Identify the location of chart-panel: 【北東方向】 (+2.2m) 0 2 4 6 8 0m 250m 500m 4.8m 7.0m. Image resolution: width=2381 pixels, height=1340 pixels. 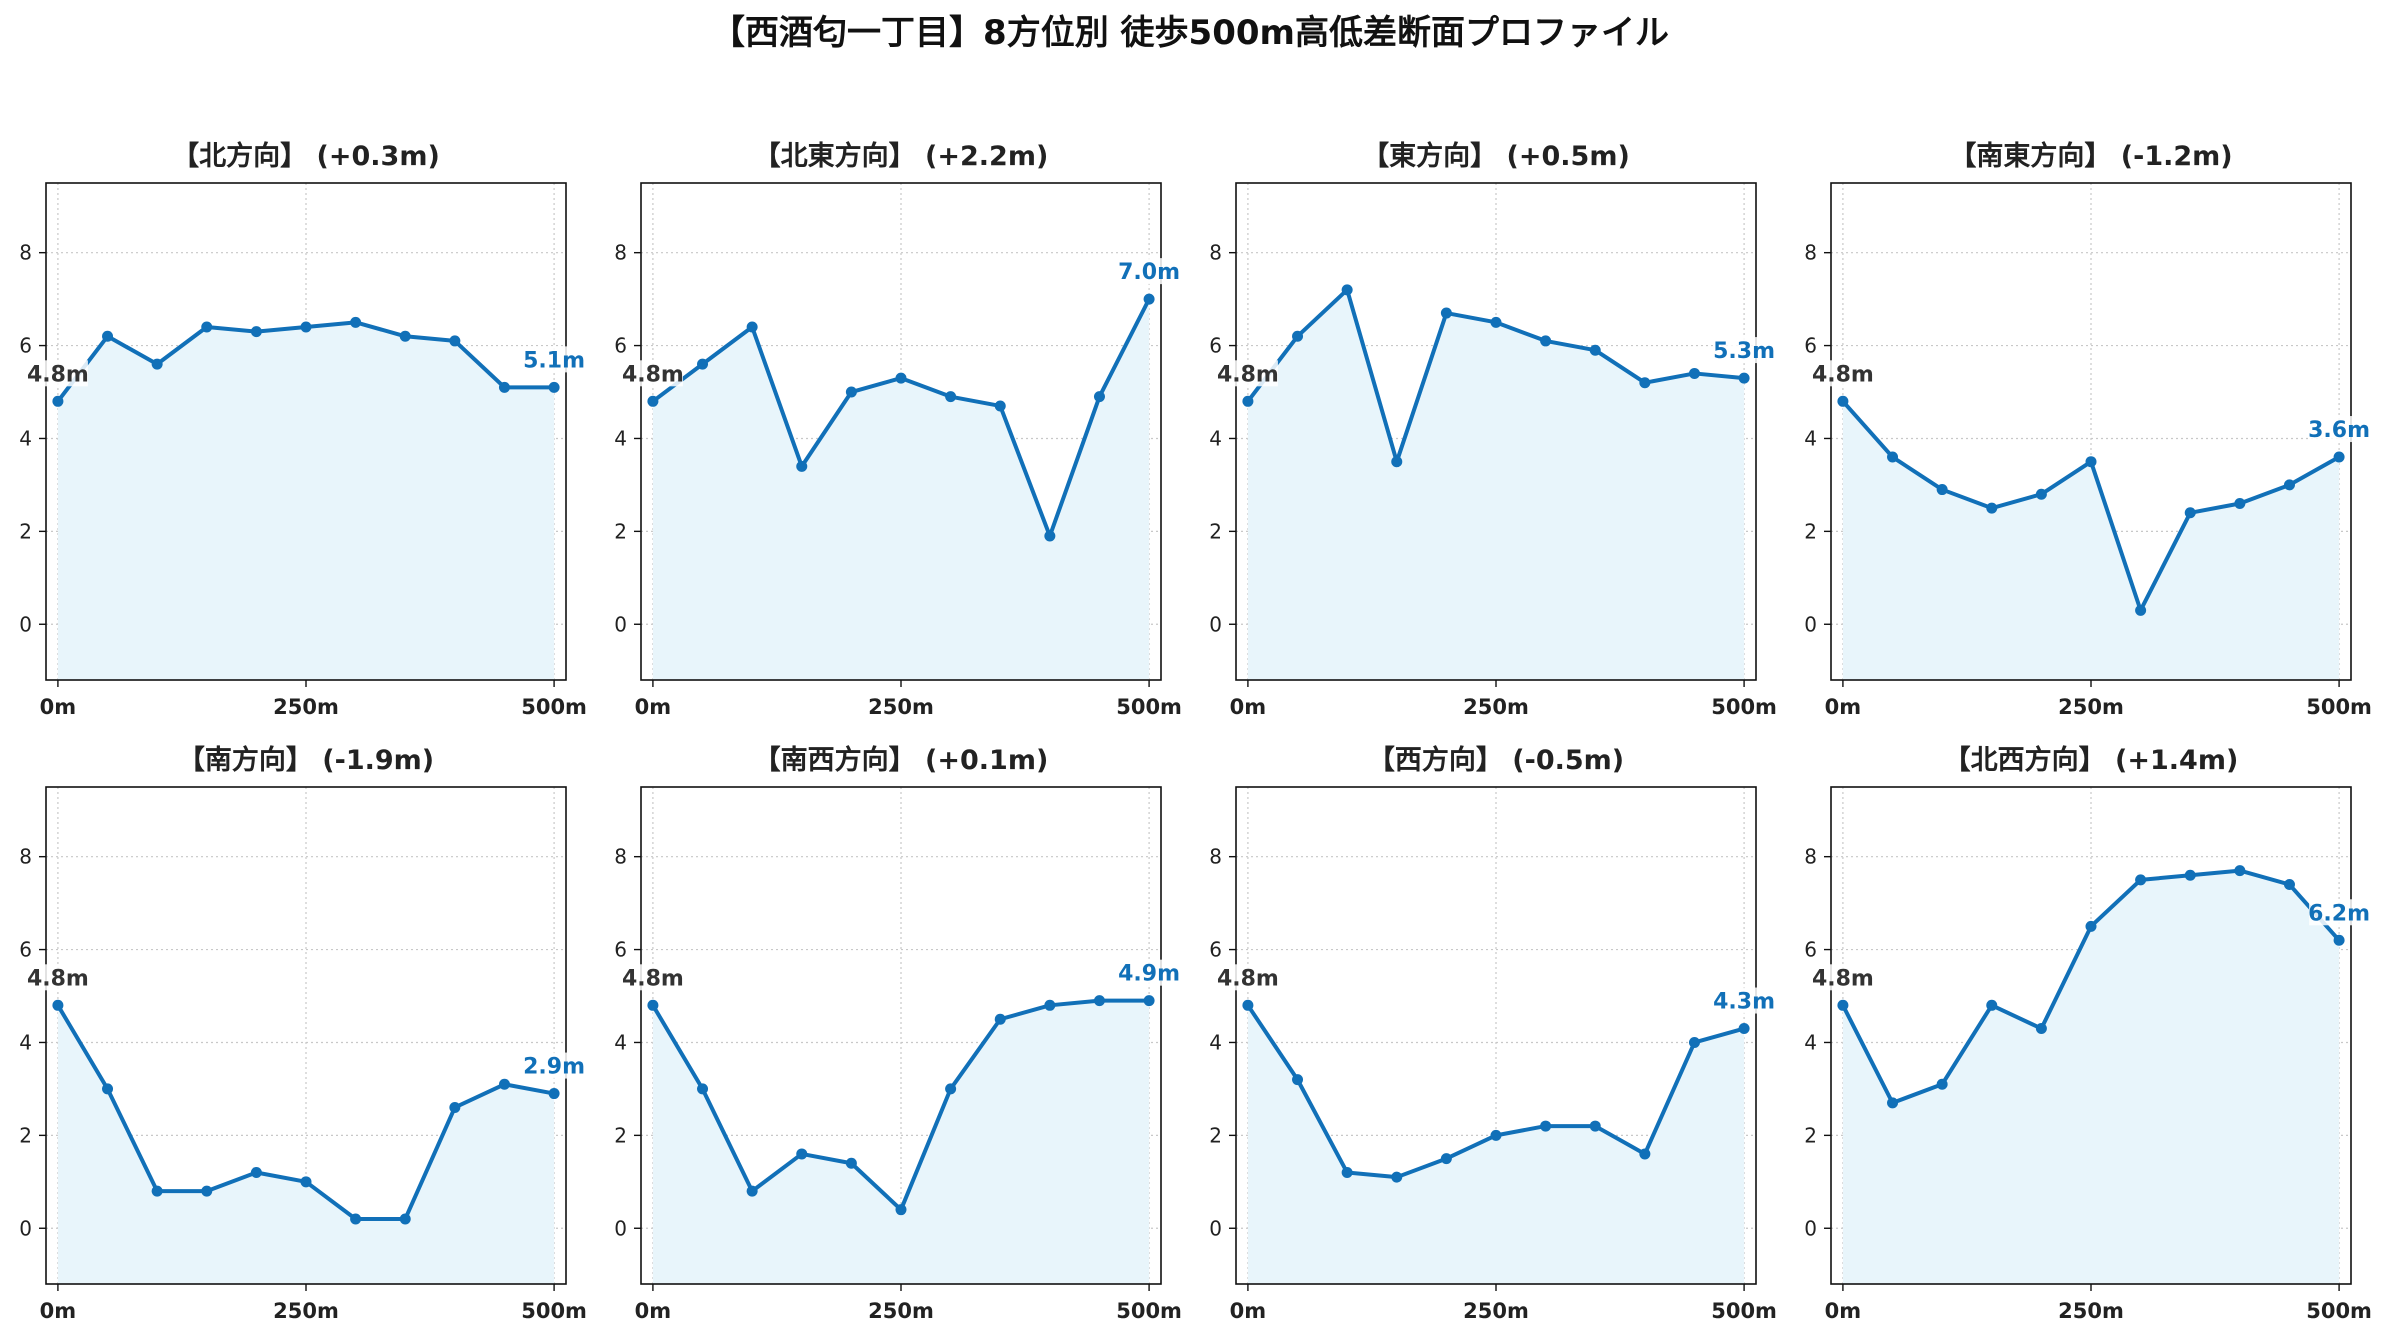
(898, 429).